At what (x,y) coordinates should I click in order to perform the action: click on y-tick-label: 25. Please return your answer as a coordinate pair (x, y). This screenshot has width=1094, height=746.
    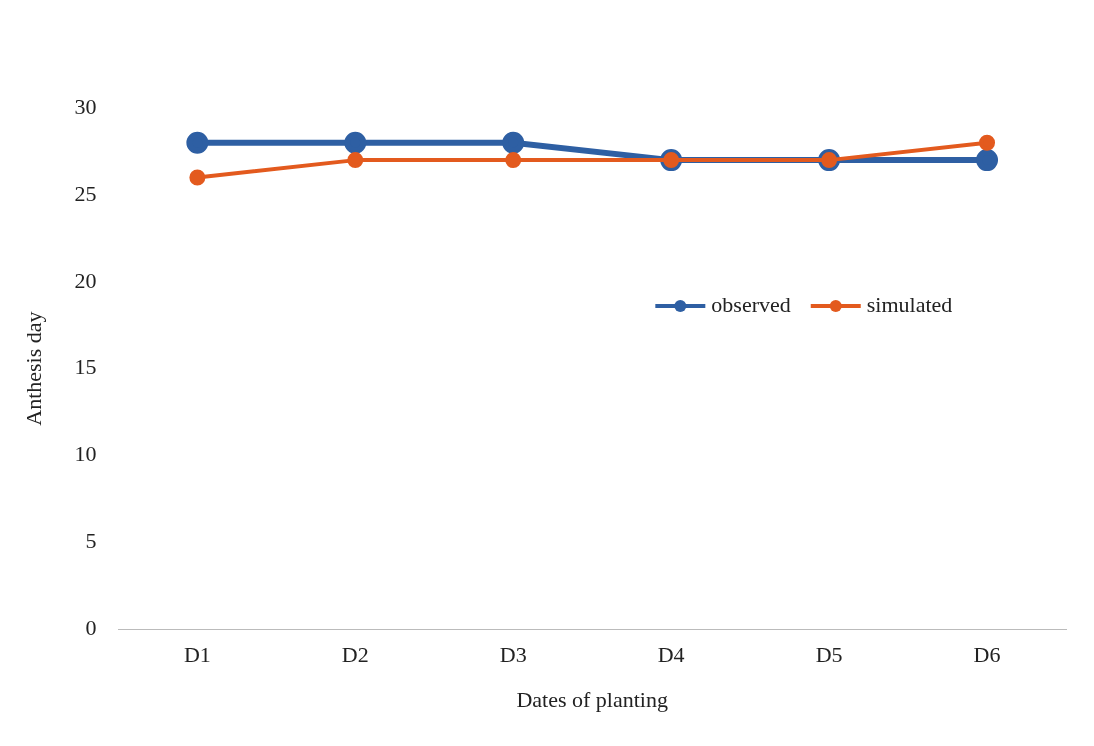
    Looking at the image, I should click on (85, 193).